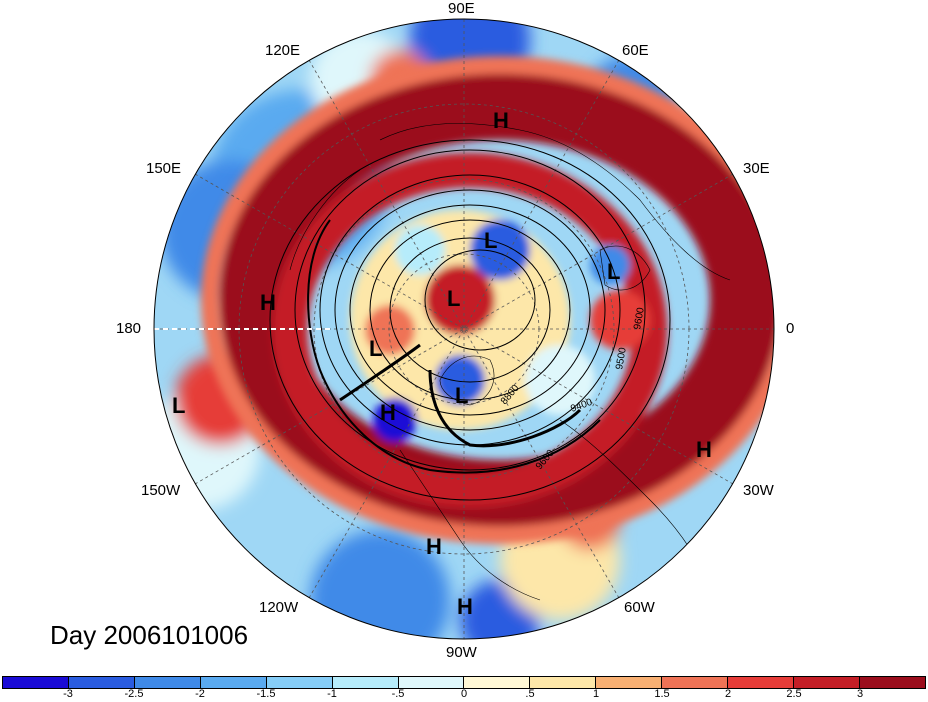  What do you see at coordinates (635, 50) in the screenshot?
I see `lon-label-60e: 60E` at bounding box center [635, 50].